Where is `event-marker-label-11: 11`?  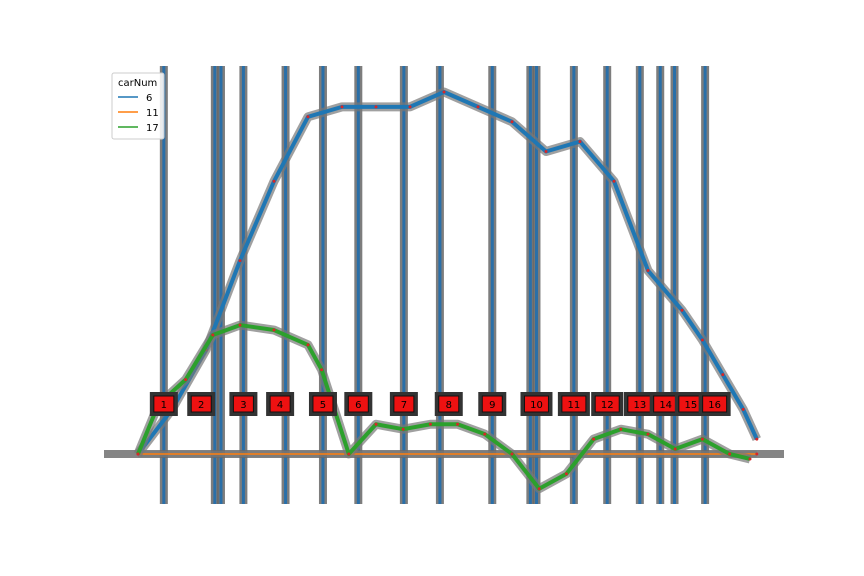 event-marker-label-11: 11 is located at coordinates (574, 405).